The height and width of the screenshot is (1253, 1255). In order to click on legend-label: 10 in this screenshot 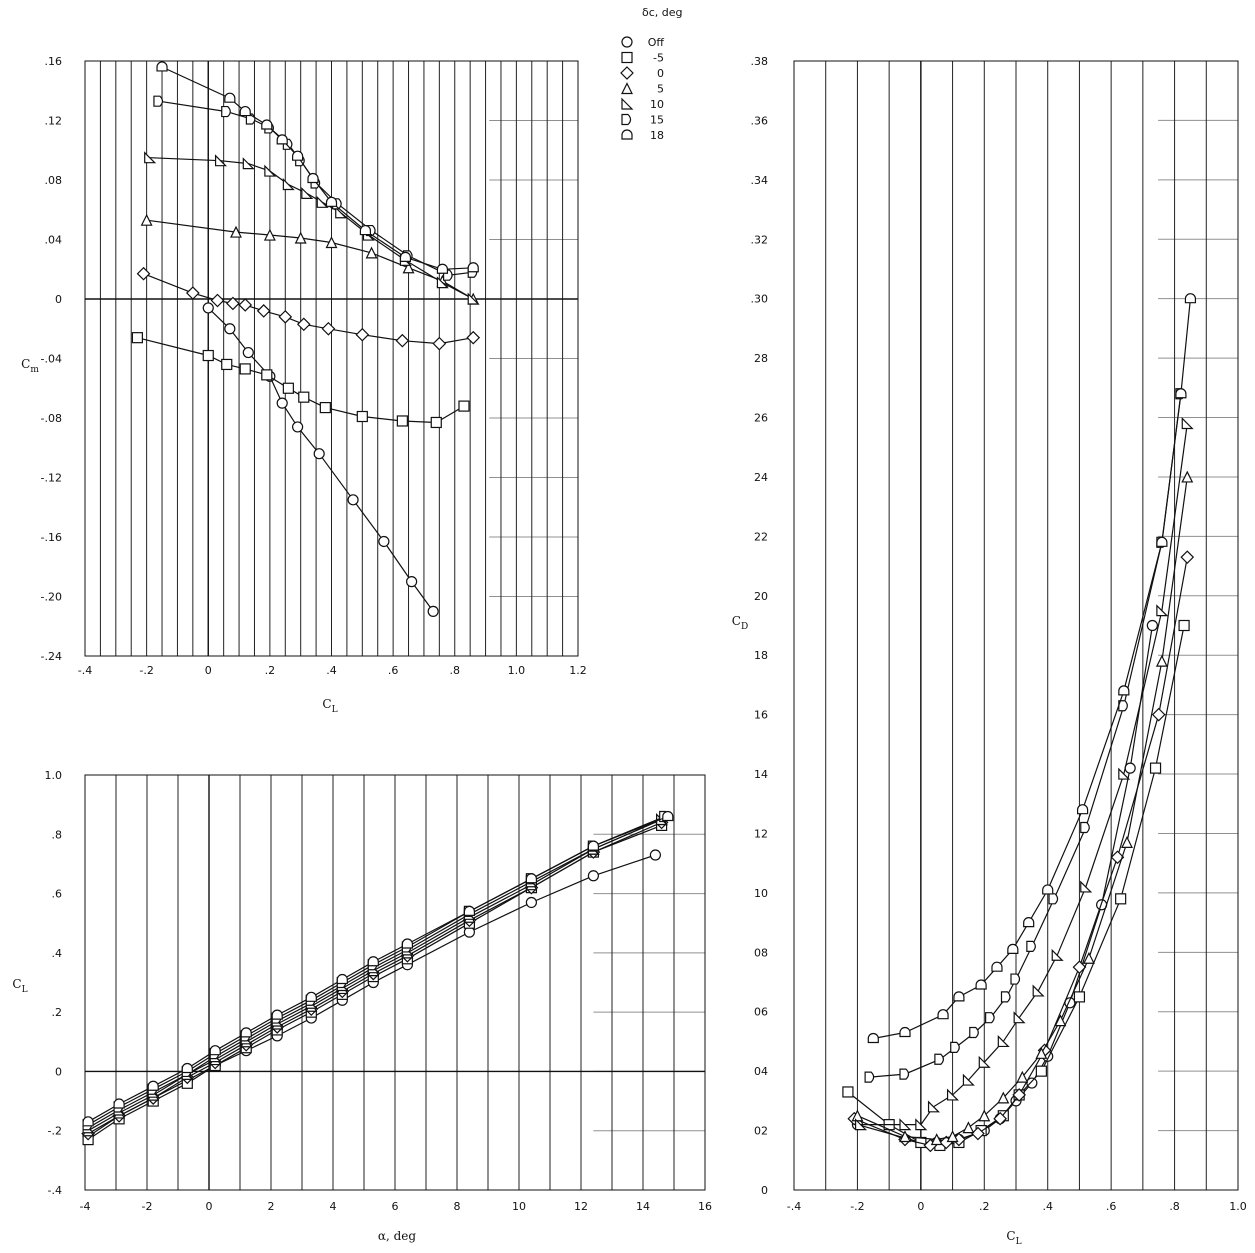, I will do `click(657, 104)`.